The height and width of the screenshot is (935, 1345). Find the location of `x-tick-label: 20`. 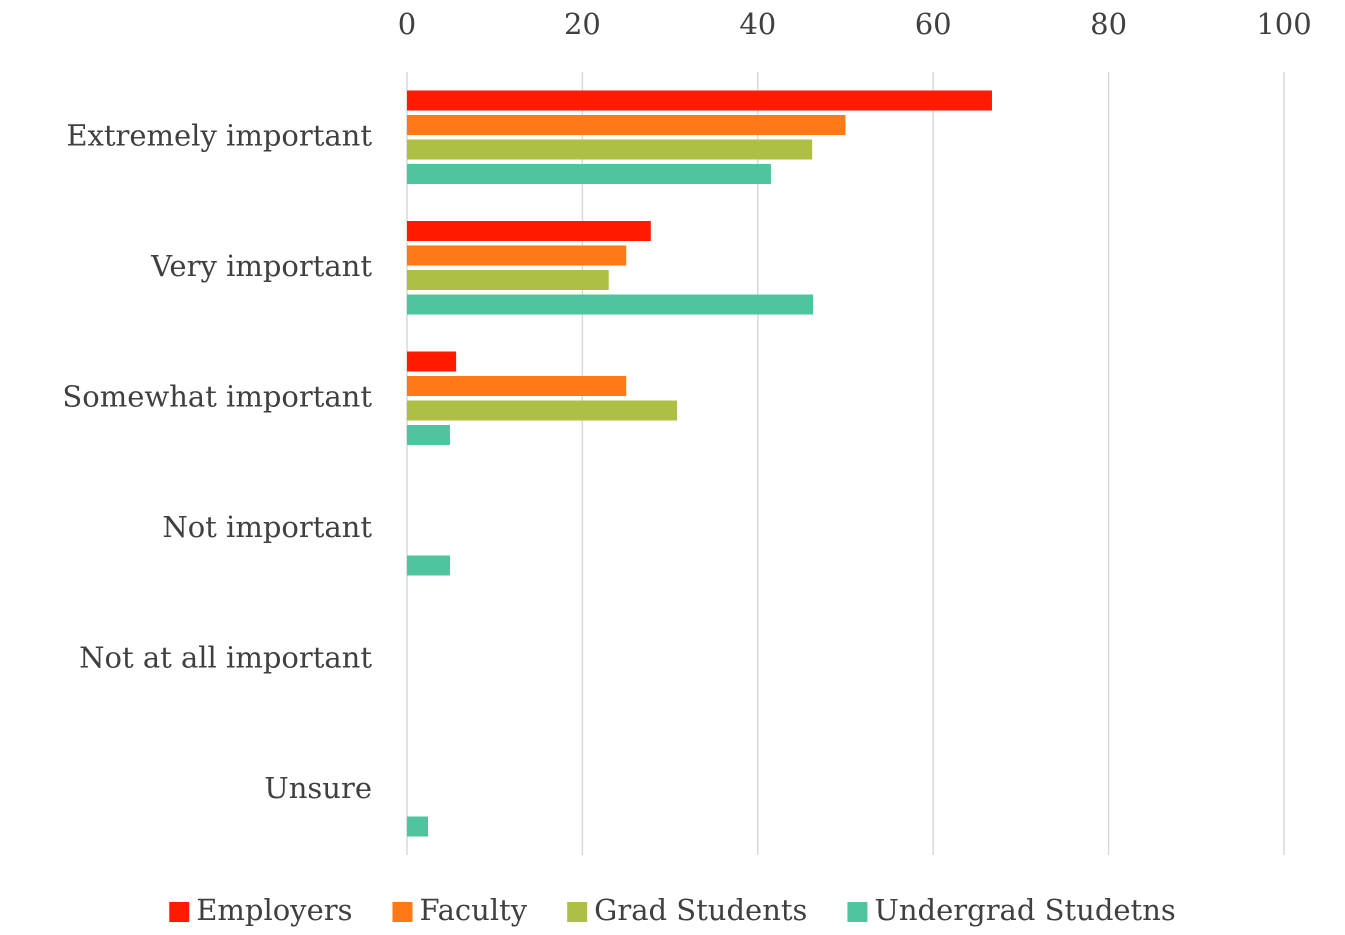

x-tick-label: 20 is located at coordinates (582, 24).